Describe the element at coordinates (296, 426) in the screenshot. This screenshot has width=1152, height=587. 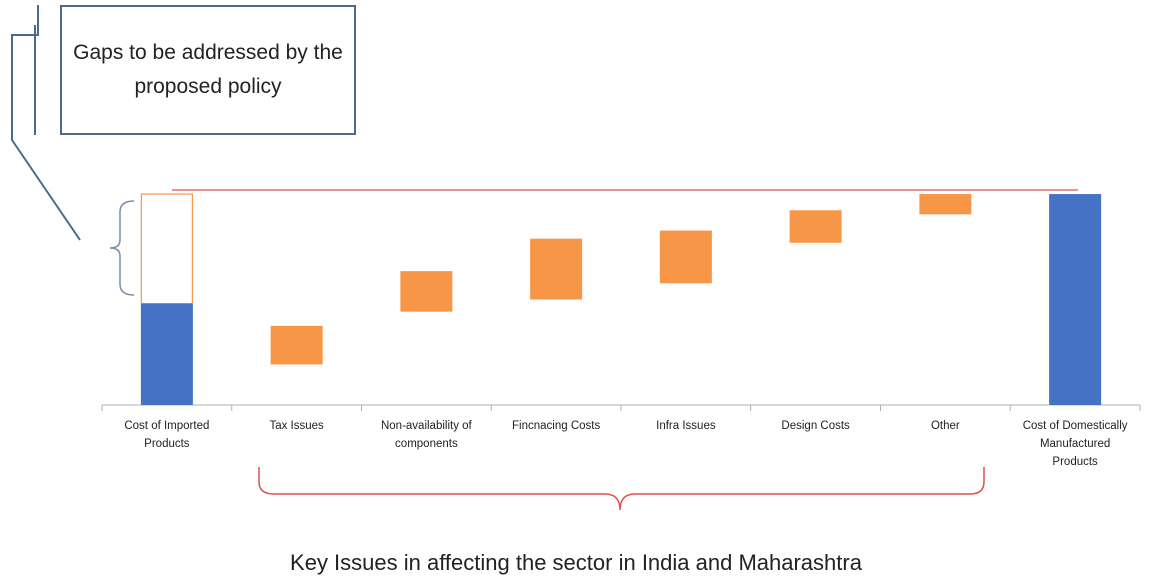
I see `x-tick-label: Tax Issues` at that location.